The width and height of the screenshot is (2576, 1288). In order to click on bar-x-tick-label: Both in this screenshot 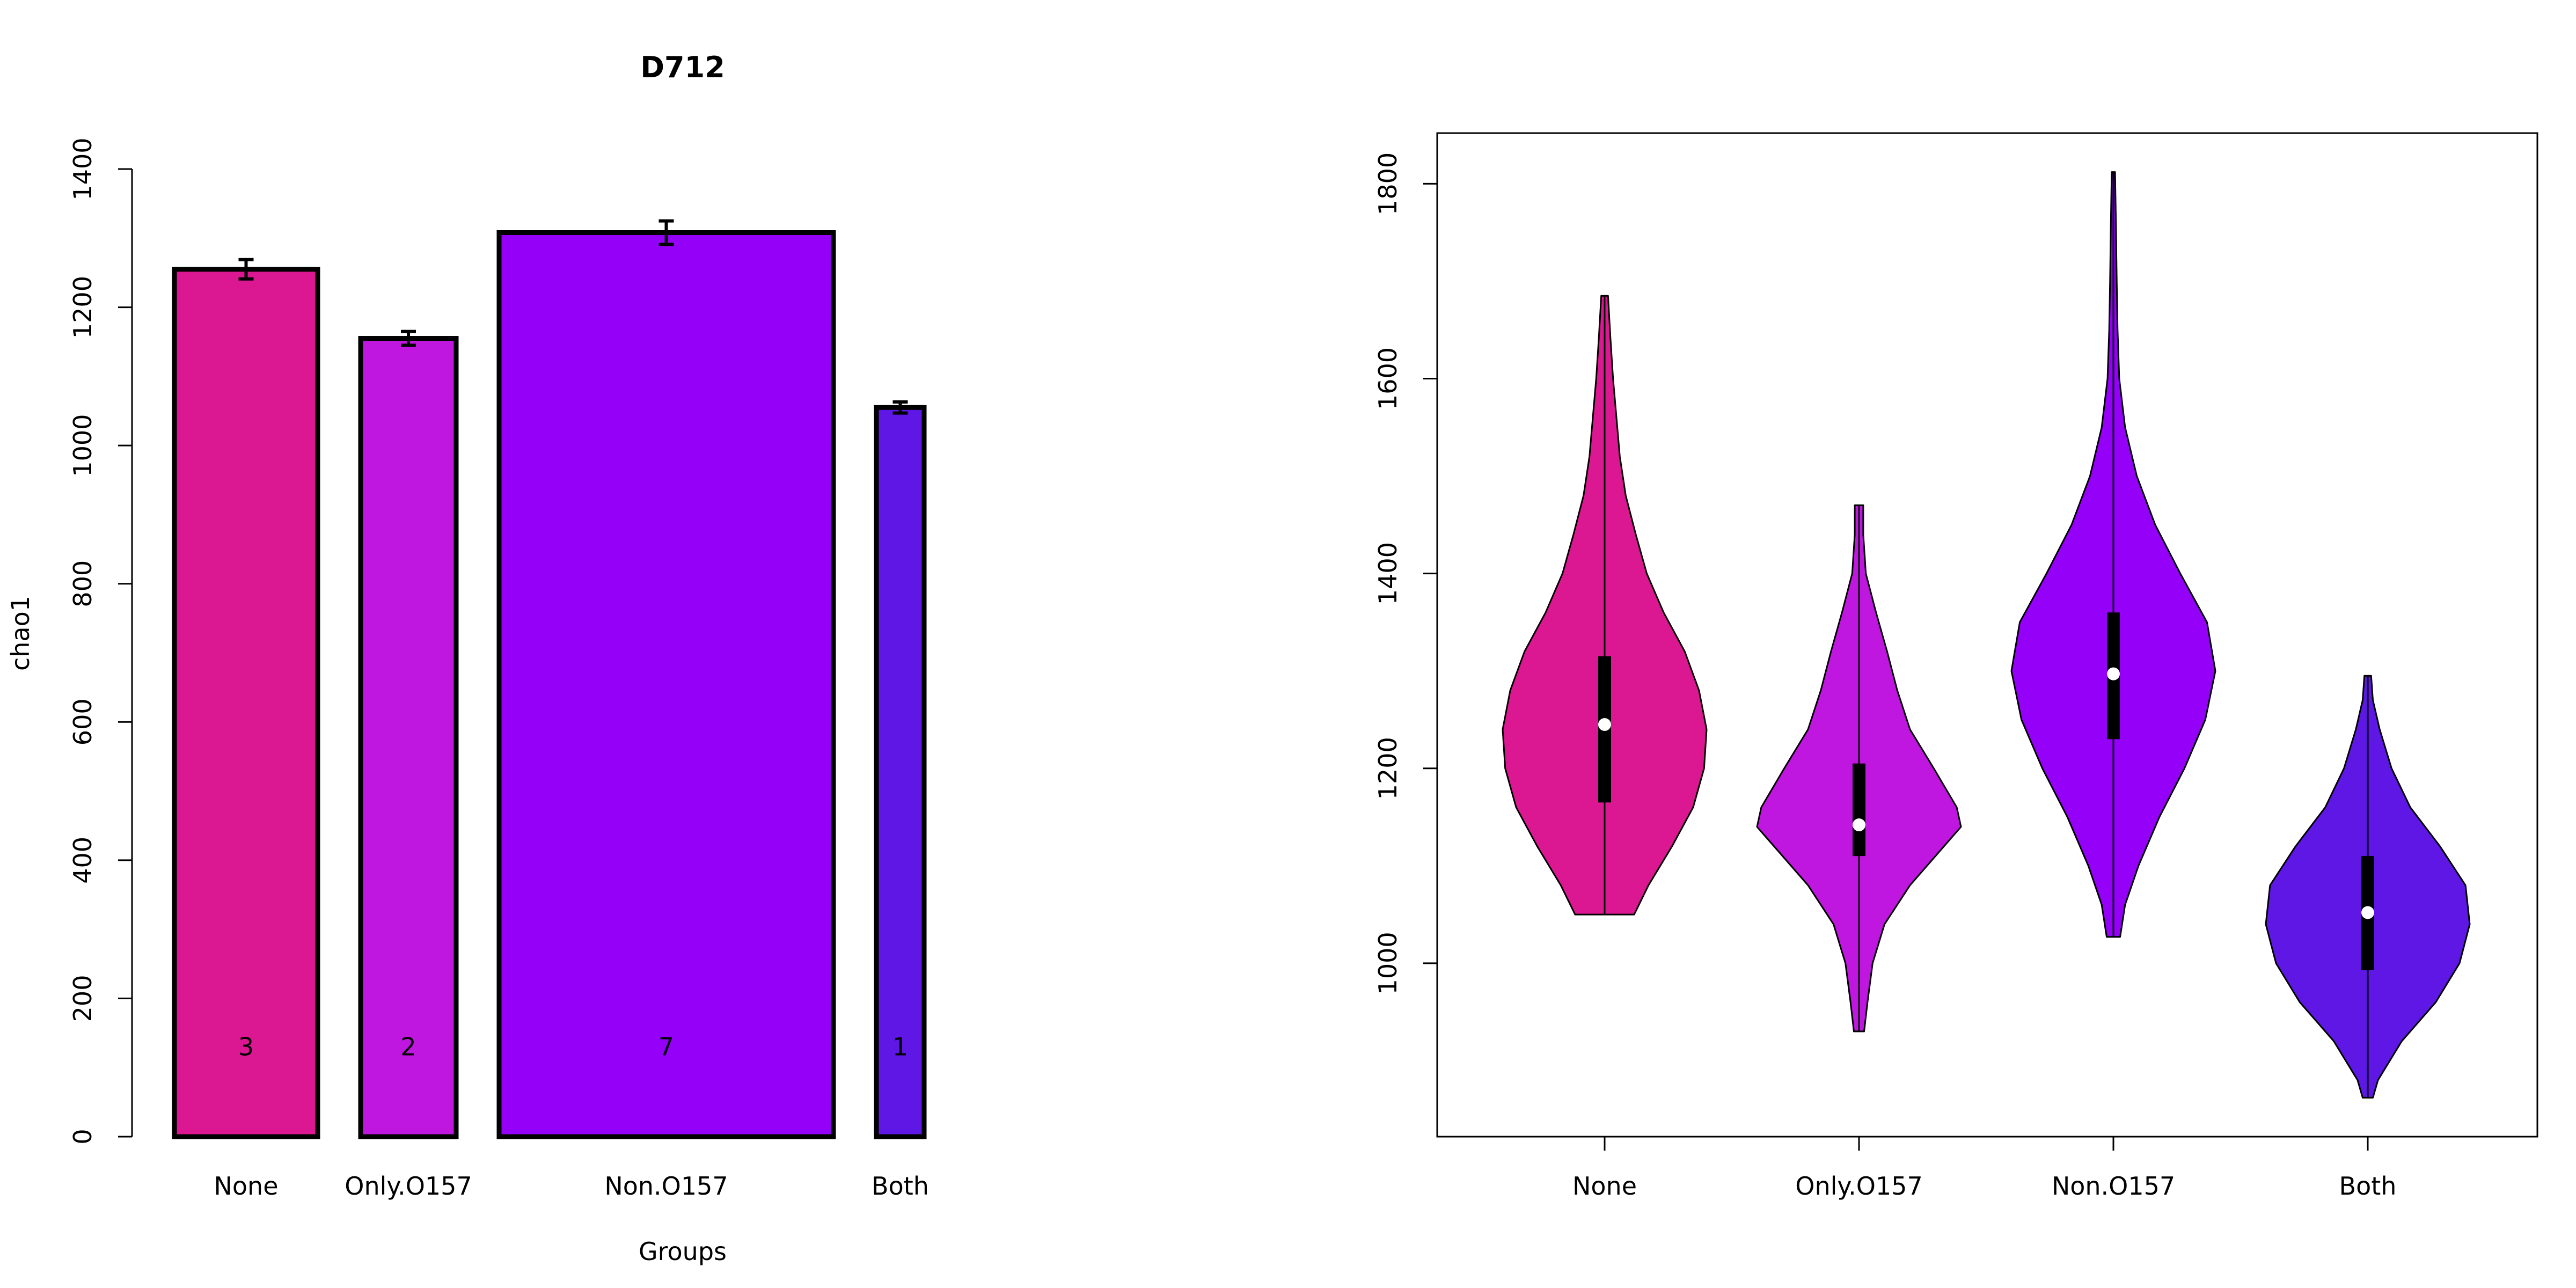, I will do `click(900, 1186)`.